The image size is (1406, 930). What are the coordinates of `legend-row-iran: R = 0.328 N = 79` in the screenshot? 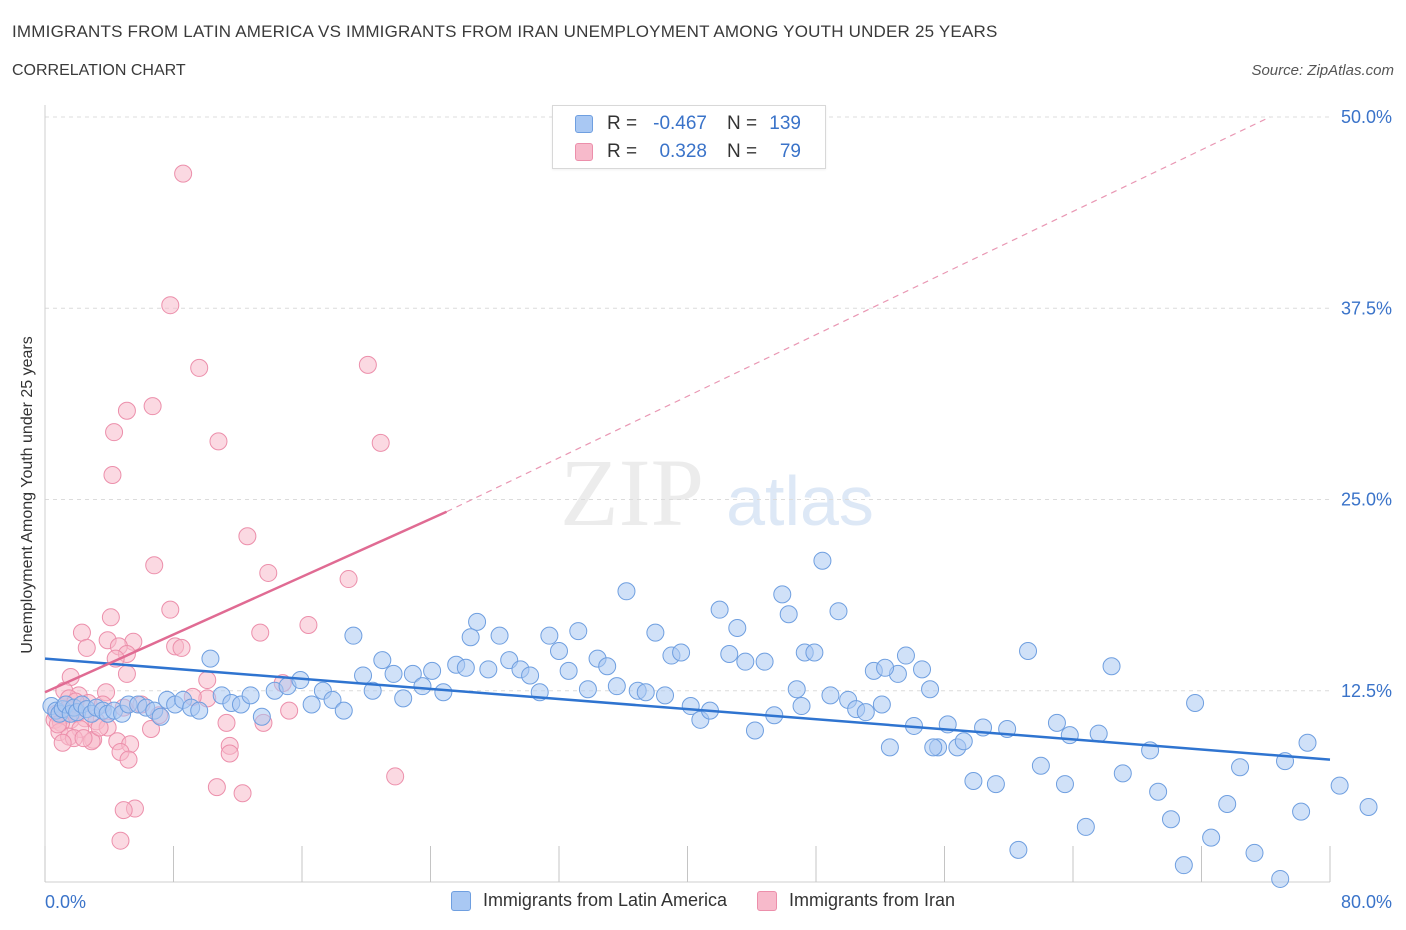 It's located at (688, 152).